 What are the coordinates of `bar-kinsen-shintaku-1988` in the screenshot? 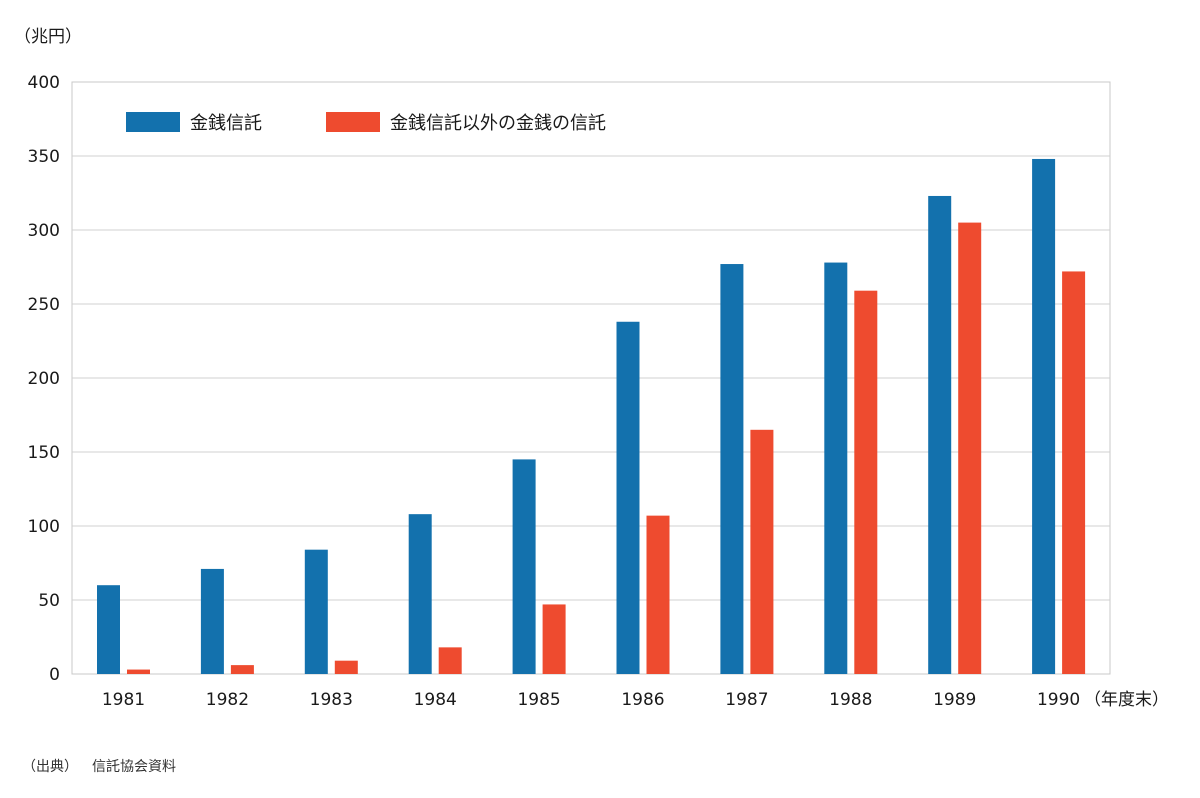 It's located at (836, 468).